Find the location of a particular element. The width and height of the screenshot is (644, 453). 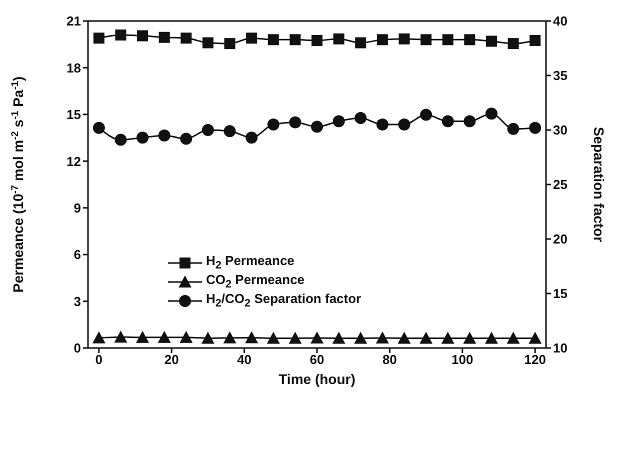

y2-tick-label: 15 is located at coordinates (560, 294).